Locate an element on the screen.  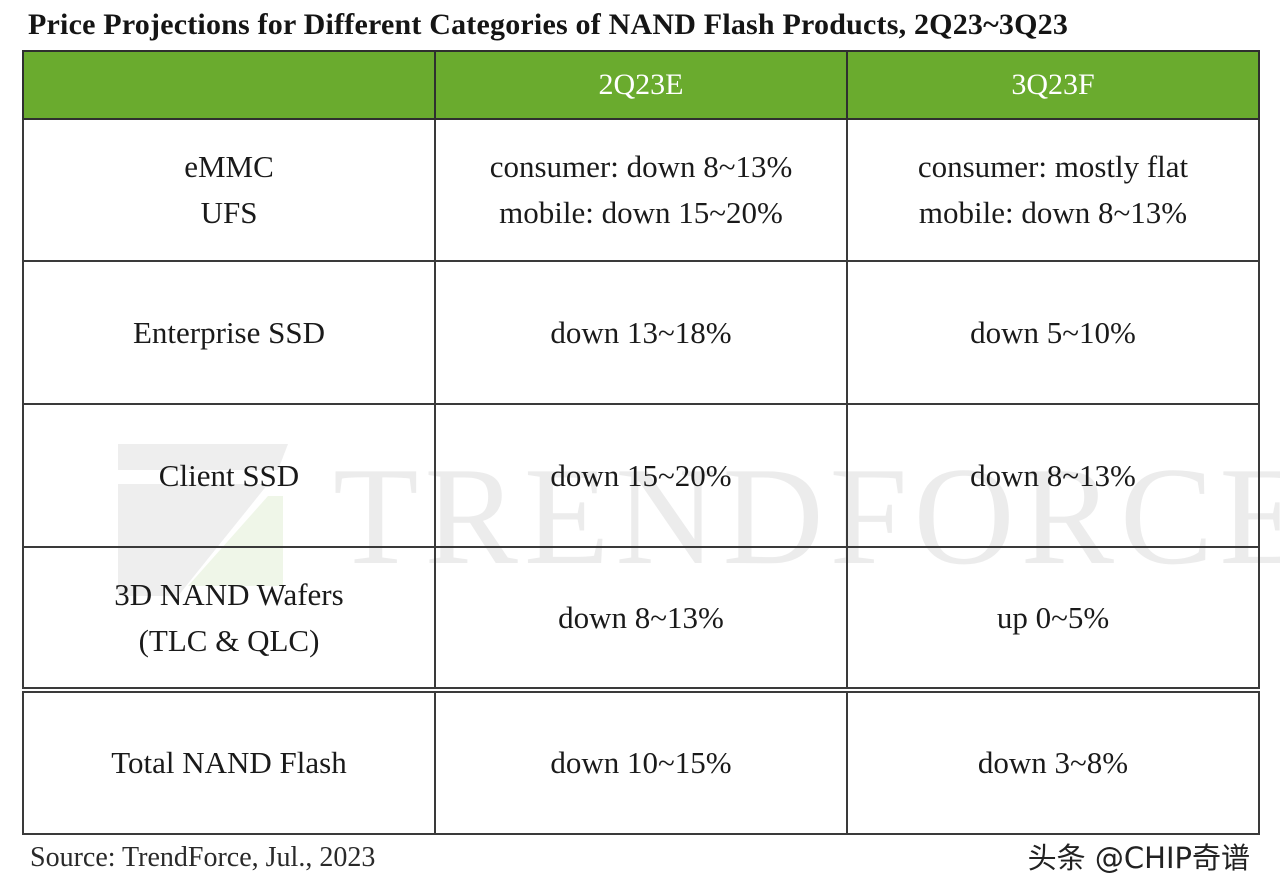
category-label: 3D NAND Wafers is located at coordinates (229, 594).